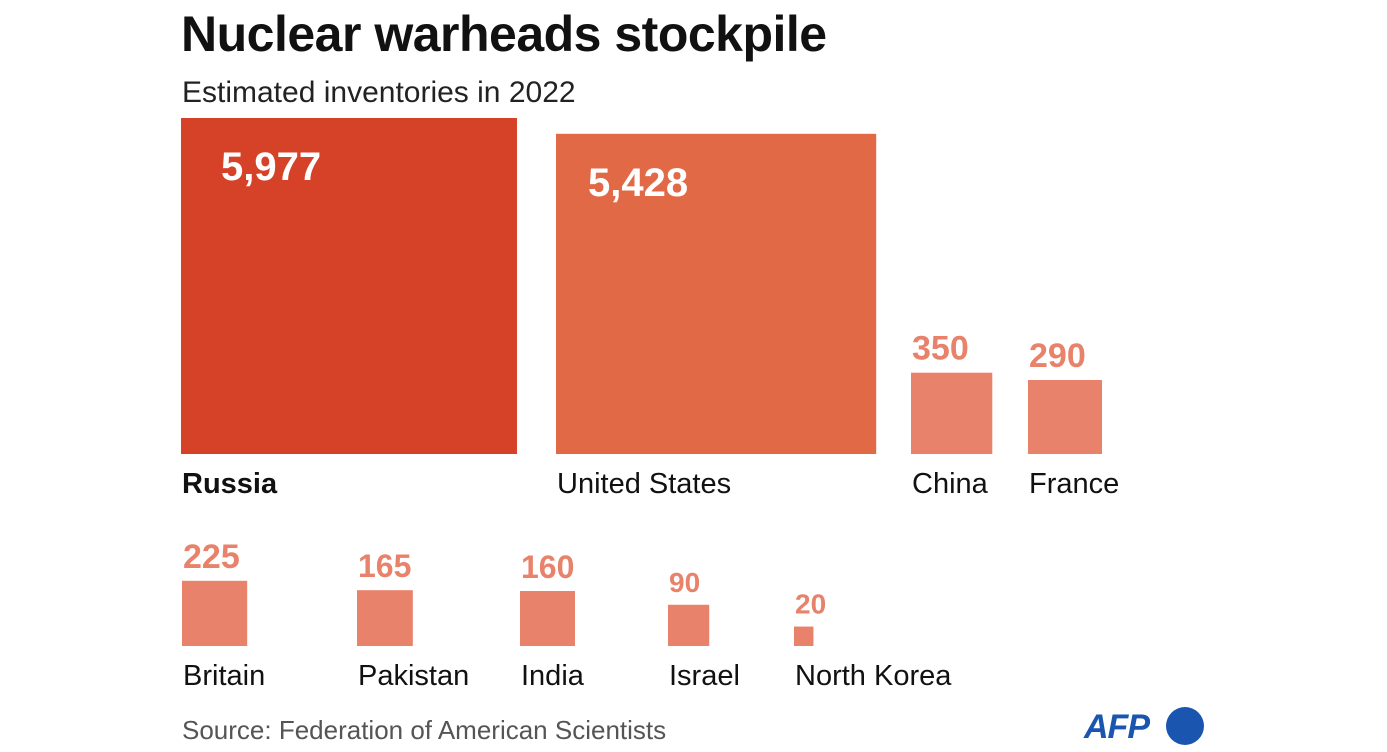 This screenshot has width=1387, height=752. What do you see at coordinates (952, 413) in the screenshot?
I see `bar-china` at bounding box center [952, 413].